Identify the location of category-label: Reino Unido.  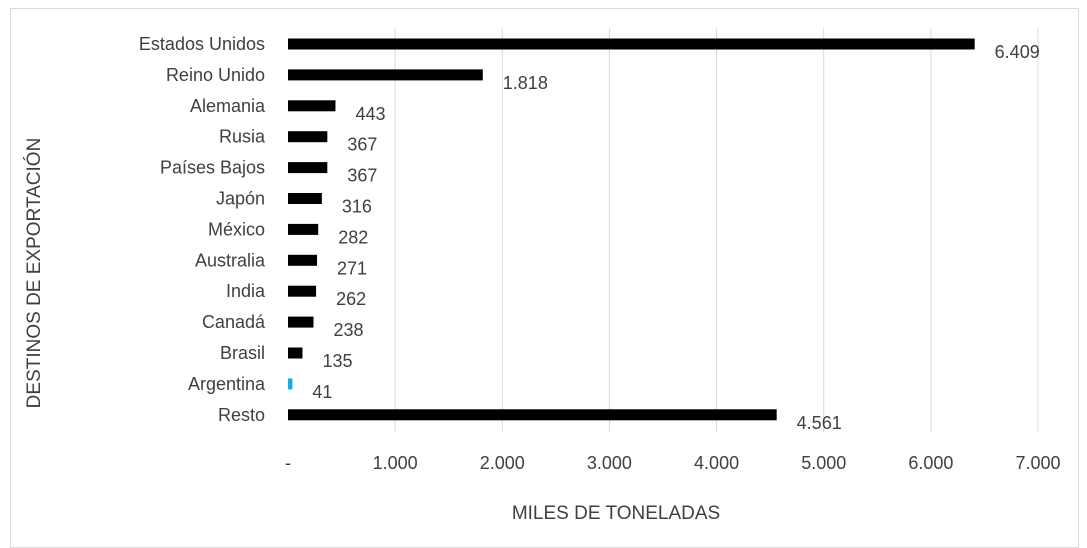
(215, 75).